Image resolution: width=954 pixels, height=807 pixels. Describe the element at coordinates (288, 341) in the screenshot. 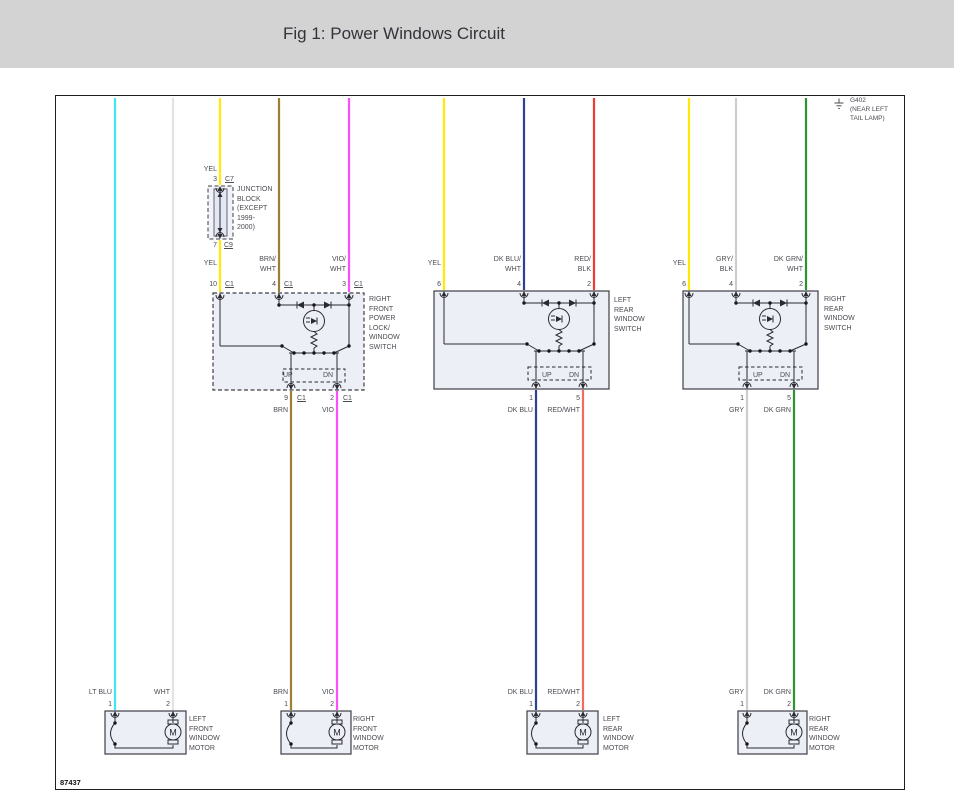

I see `right-front-power-lock-window-switch` at that location.